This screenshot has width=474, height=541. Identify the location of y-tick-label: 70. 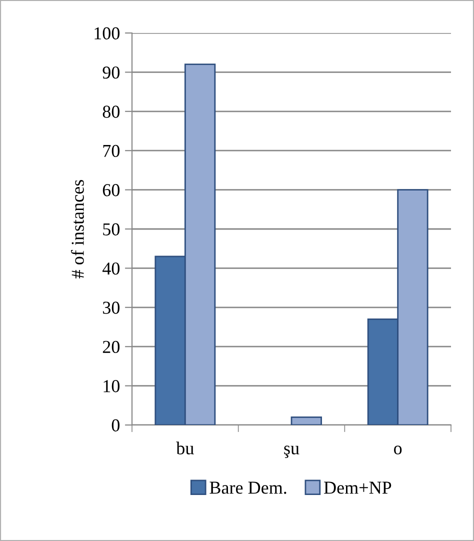
(111, 151).